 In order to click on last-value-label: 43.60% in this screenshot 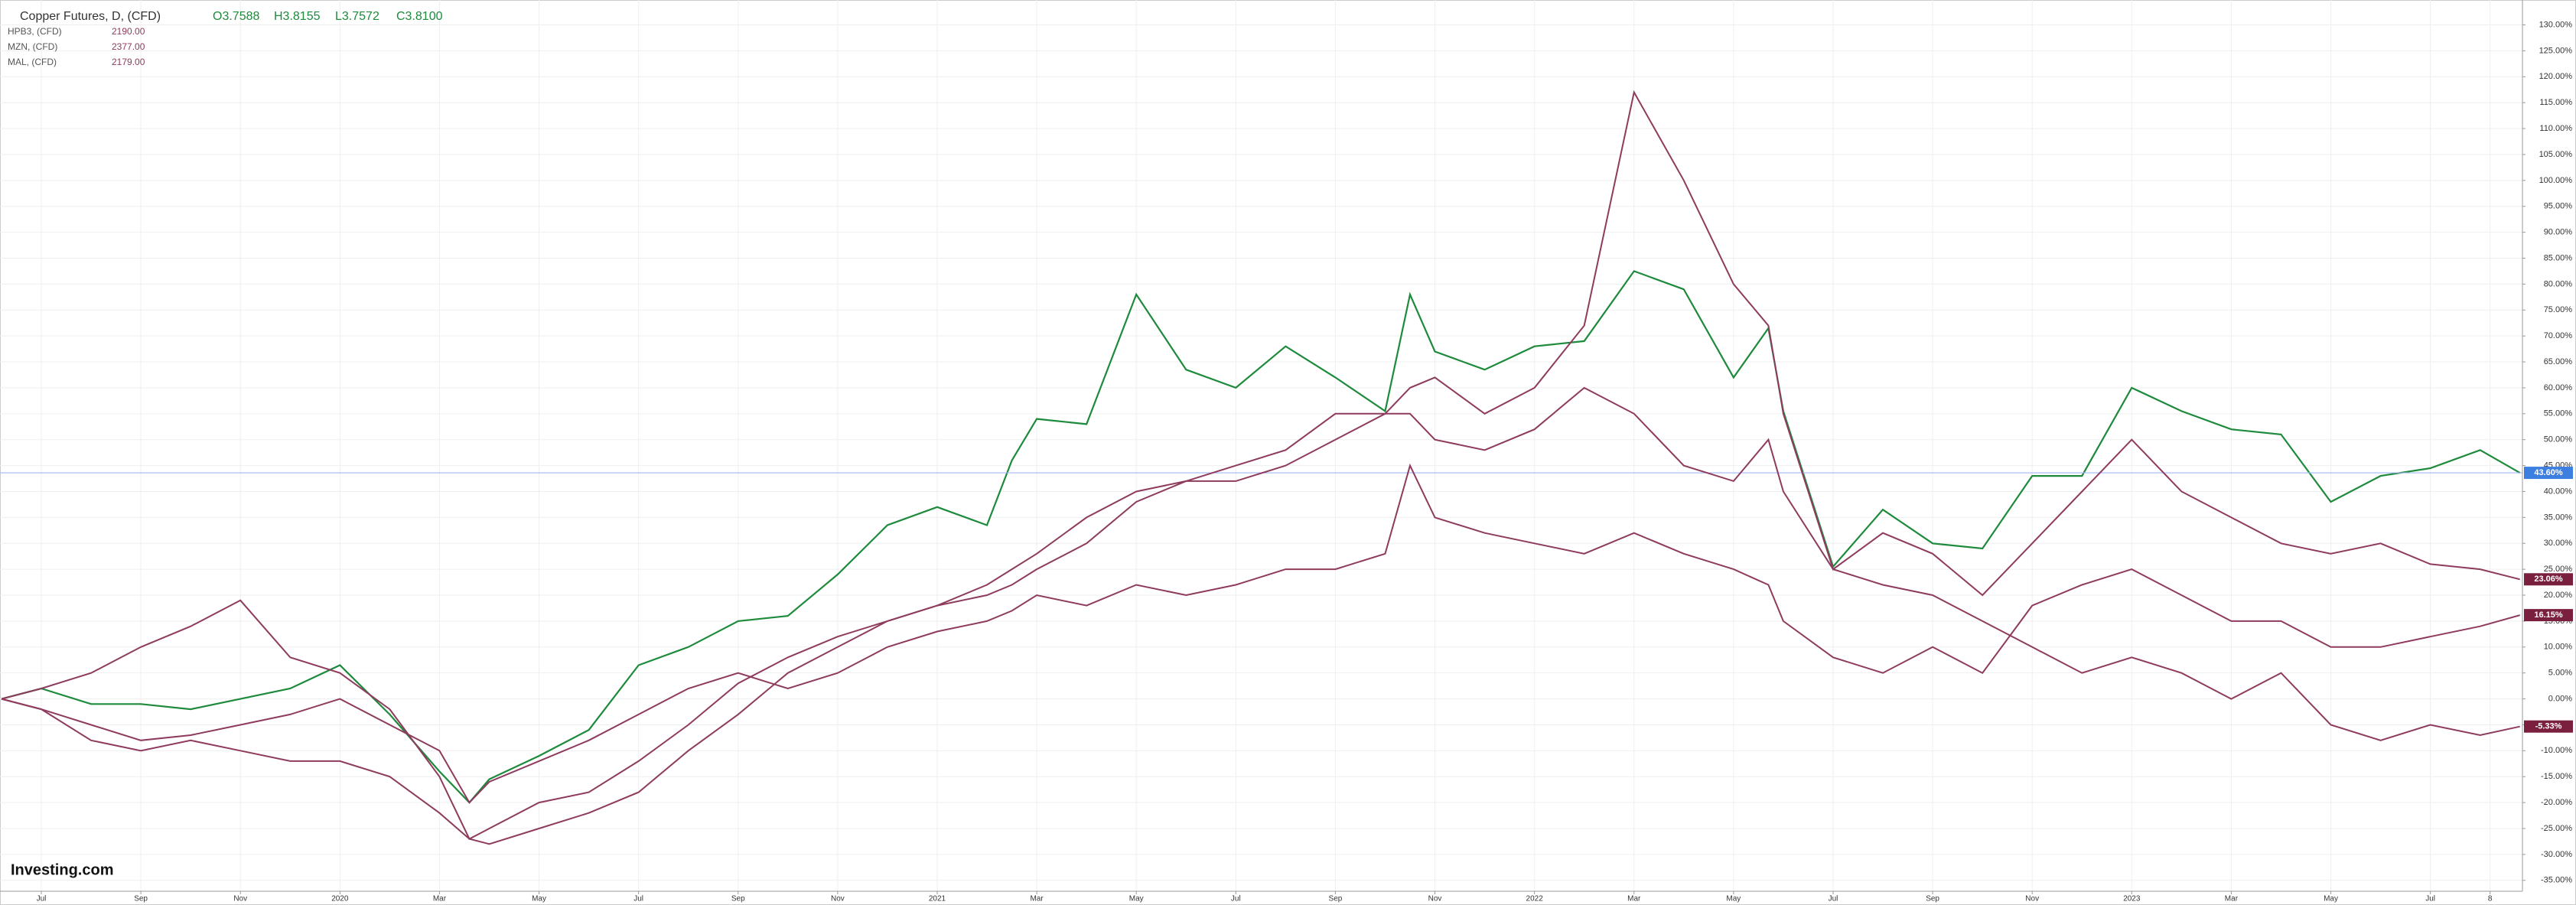, I will do `click(2549, 472)`.